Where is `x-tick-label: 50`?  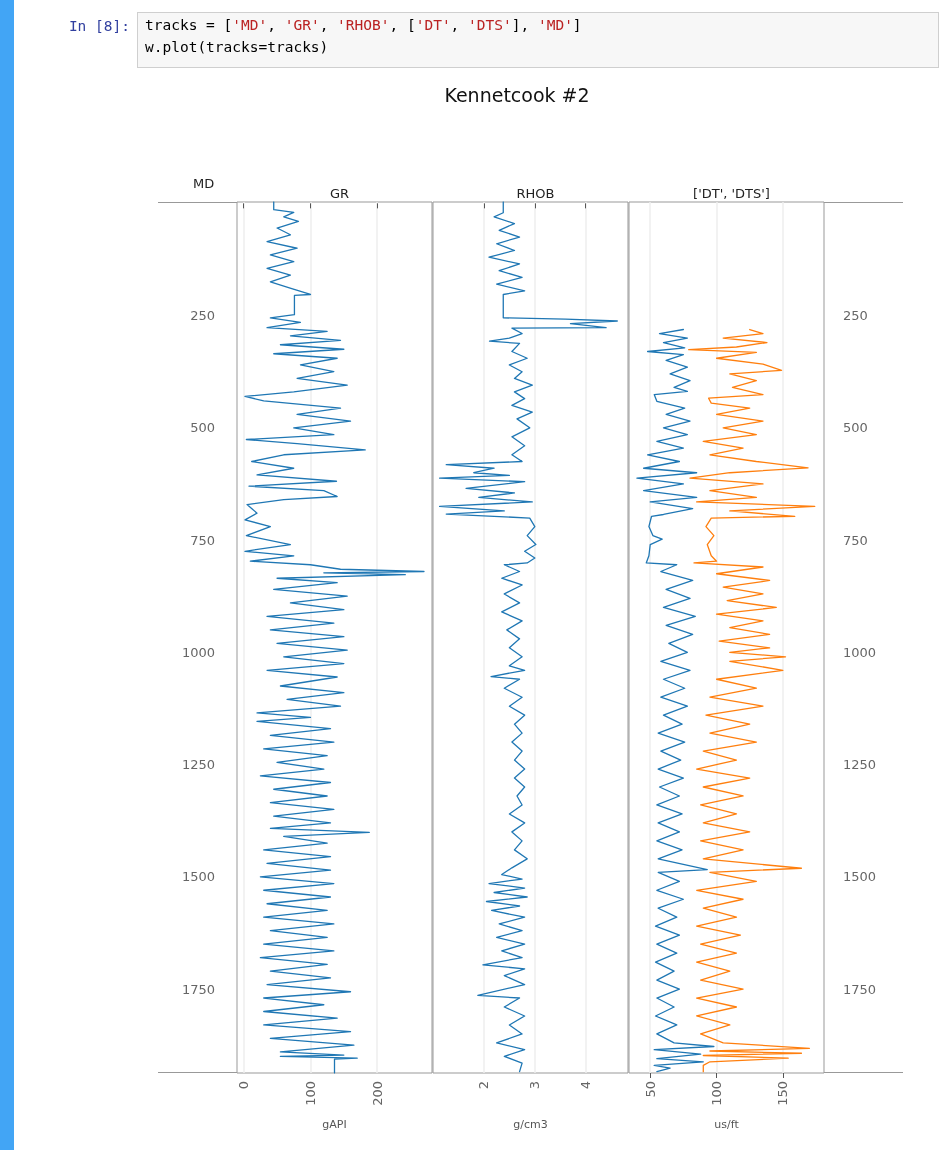
x-tick-label: 50 is located at coordinates (650, 1089).